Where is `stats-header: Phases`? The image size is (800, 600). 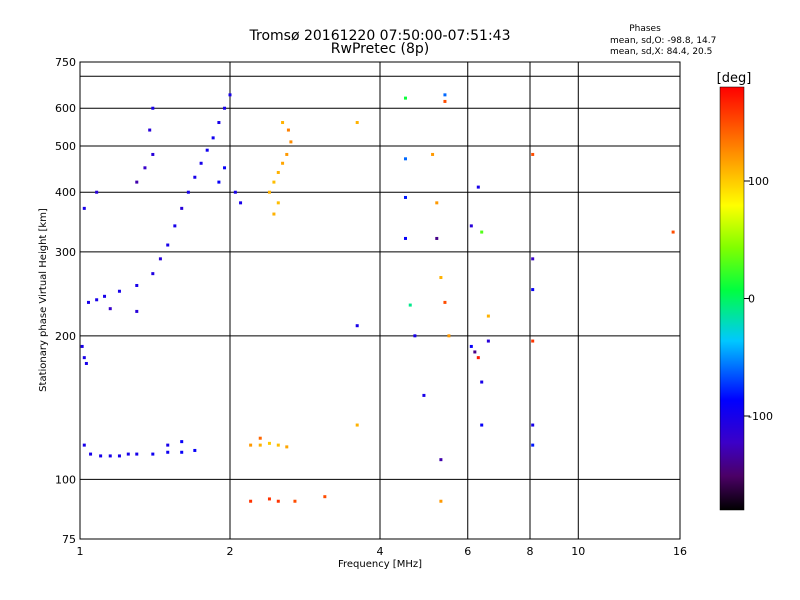 stats-header: Phases is located at coordinates (645, 29).